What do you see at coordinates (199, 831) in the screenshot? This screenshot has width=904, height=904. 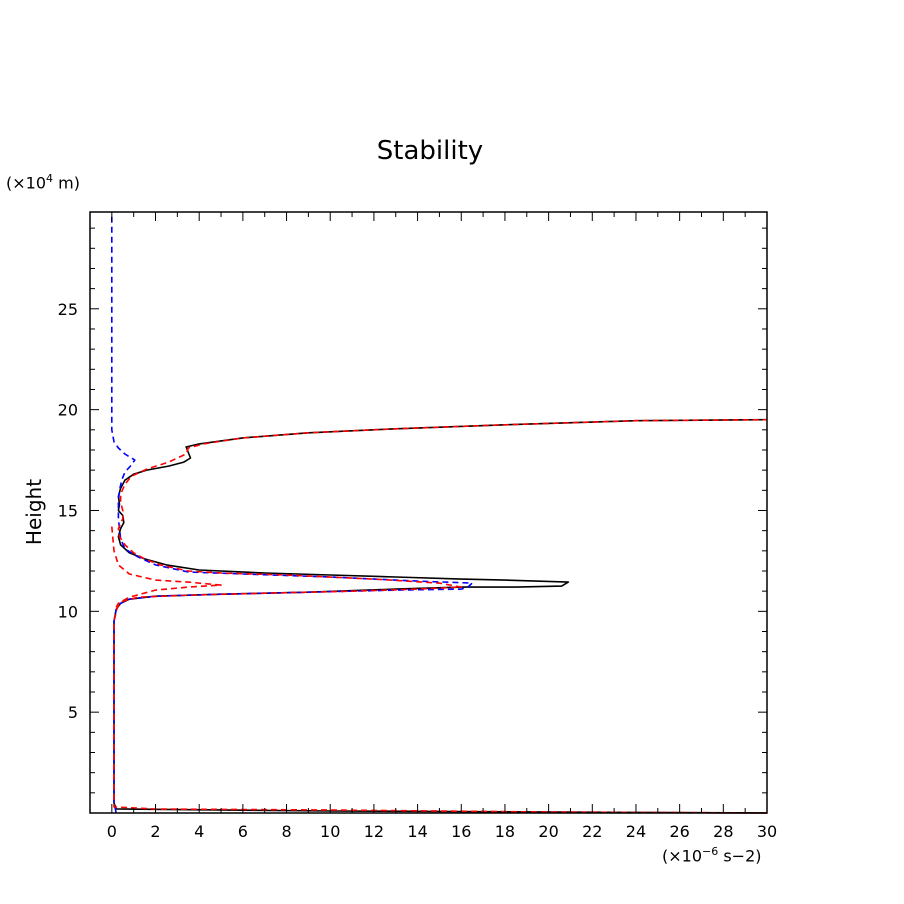 I see `x-tick-label: 4` at bounding box center [199, 831].